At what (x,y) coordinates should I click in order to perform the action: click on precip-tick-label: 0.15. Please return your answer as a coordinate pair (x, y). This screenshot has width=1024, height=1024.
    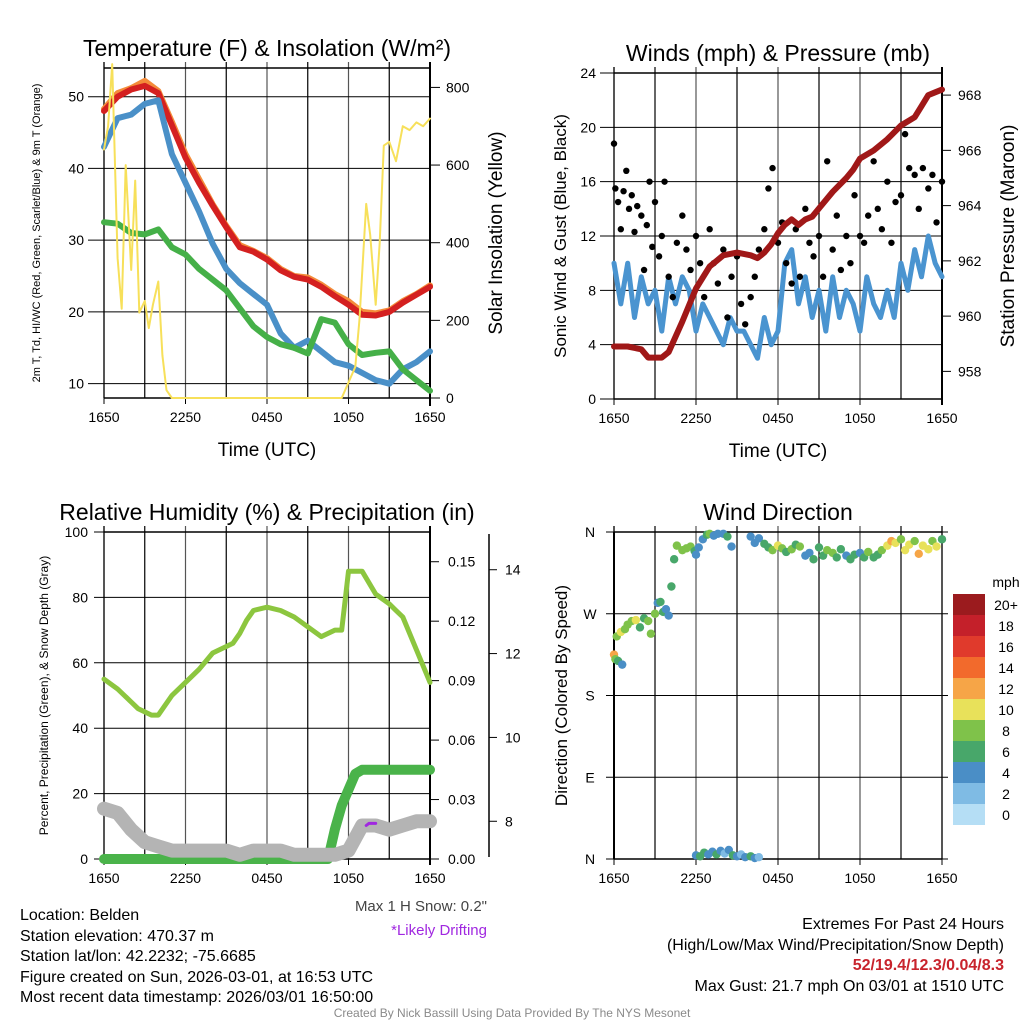
    Looking at the image, I should click on (461, 562).